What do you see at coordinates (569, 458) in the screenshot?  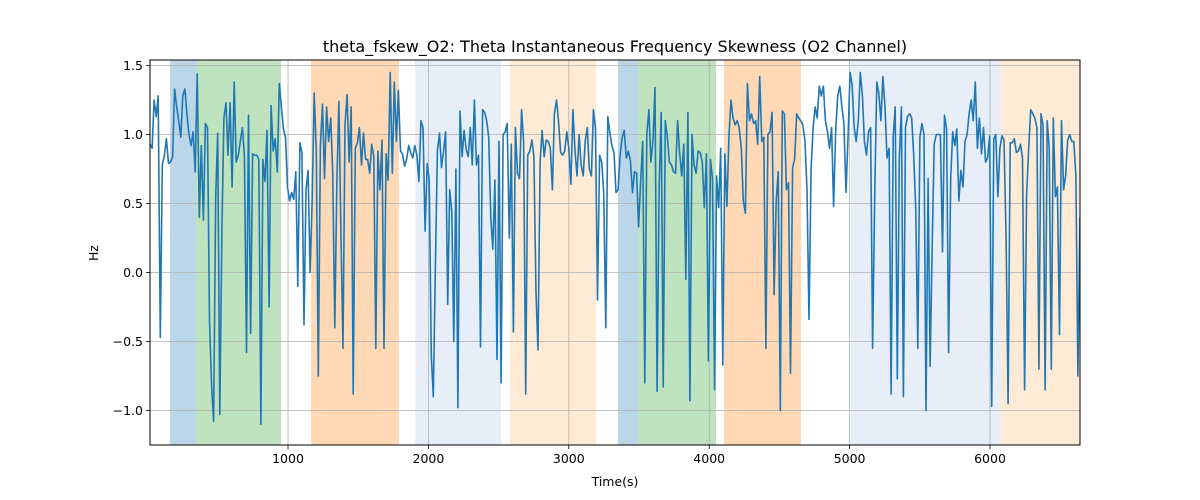 I see `x-tick-label: 3000` at bounding box center [569, 458].